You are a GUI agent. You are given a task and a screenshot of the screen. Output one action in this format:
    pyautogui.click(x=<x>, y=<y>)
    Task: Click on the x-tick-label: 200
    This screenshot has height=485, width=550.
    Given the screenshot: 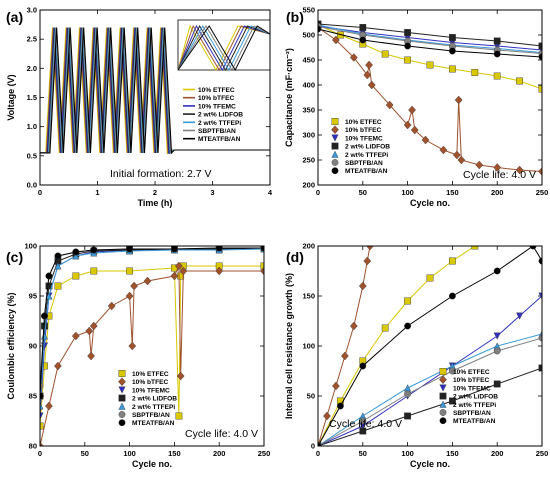 What is the action you would take?
    pyautogui.click(x=497, y=453)
    